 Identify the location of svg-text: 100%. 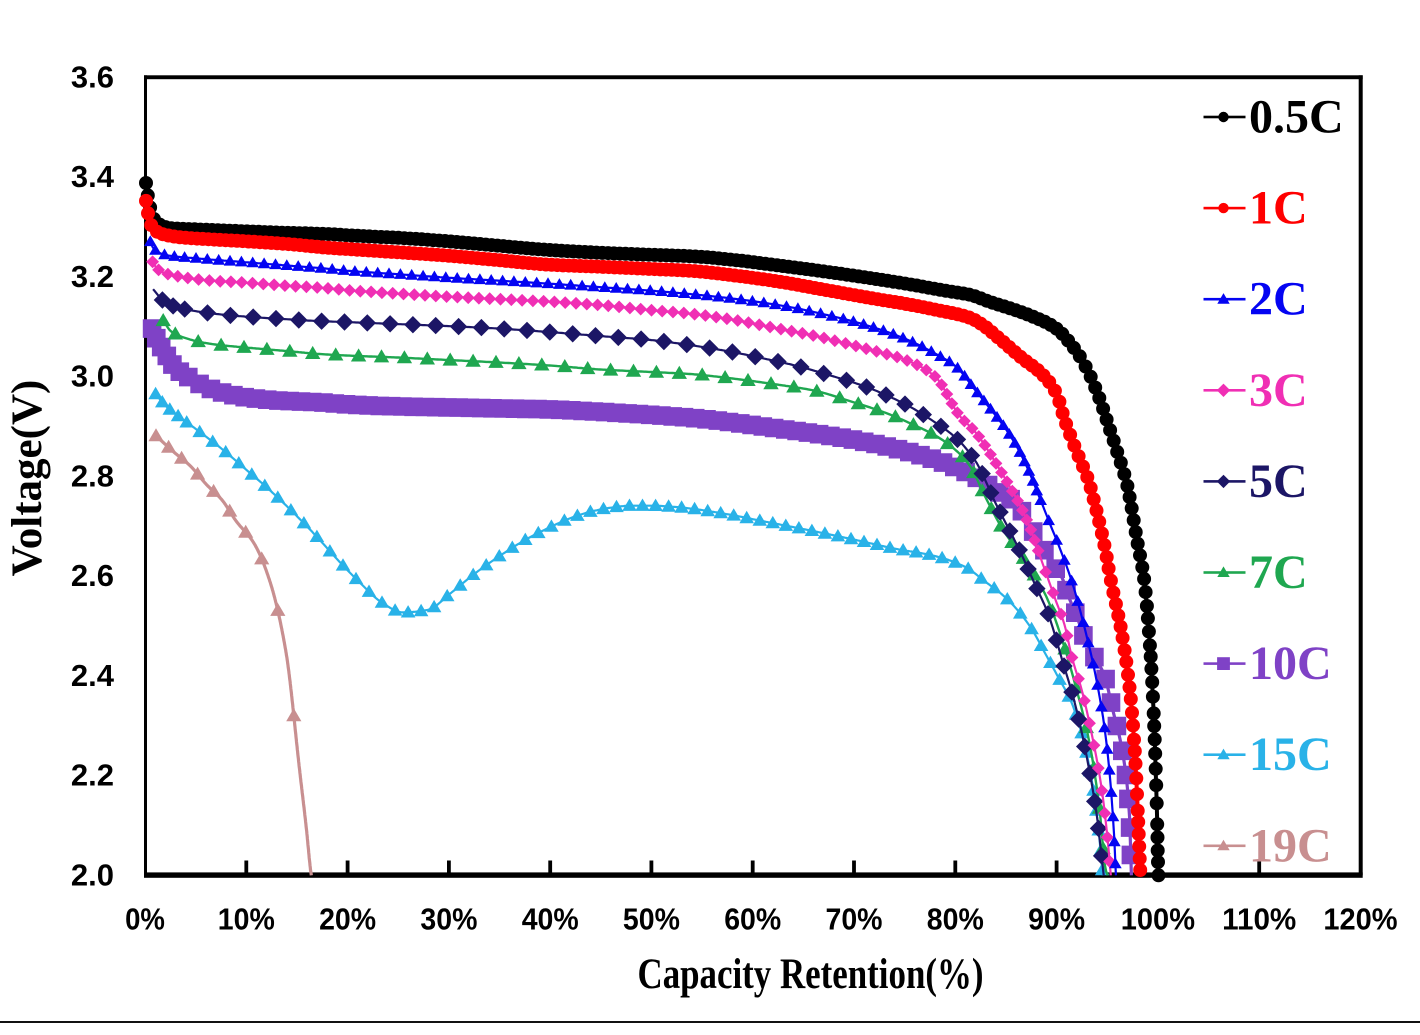
(1158, 919).